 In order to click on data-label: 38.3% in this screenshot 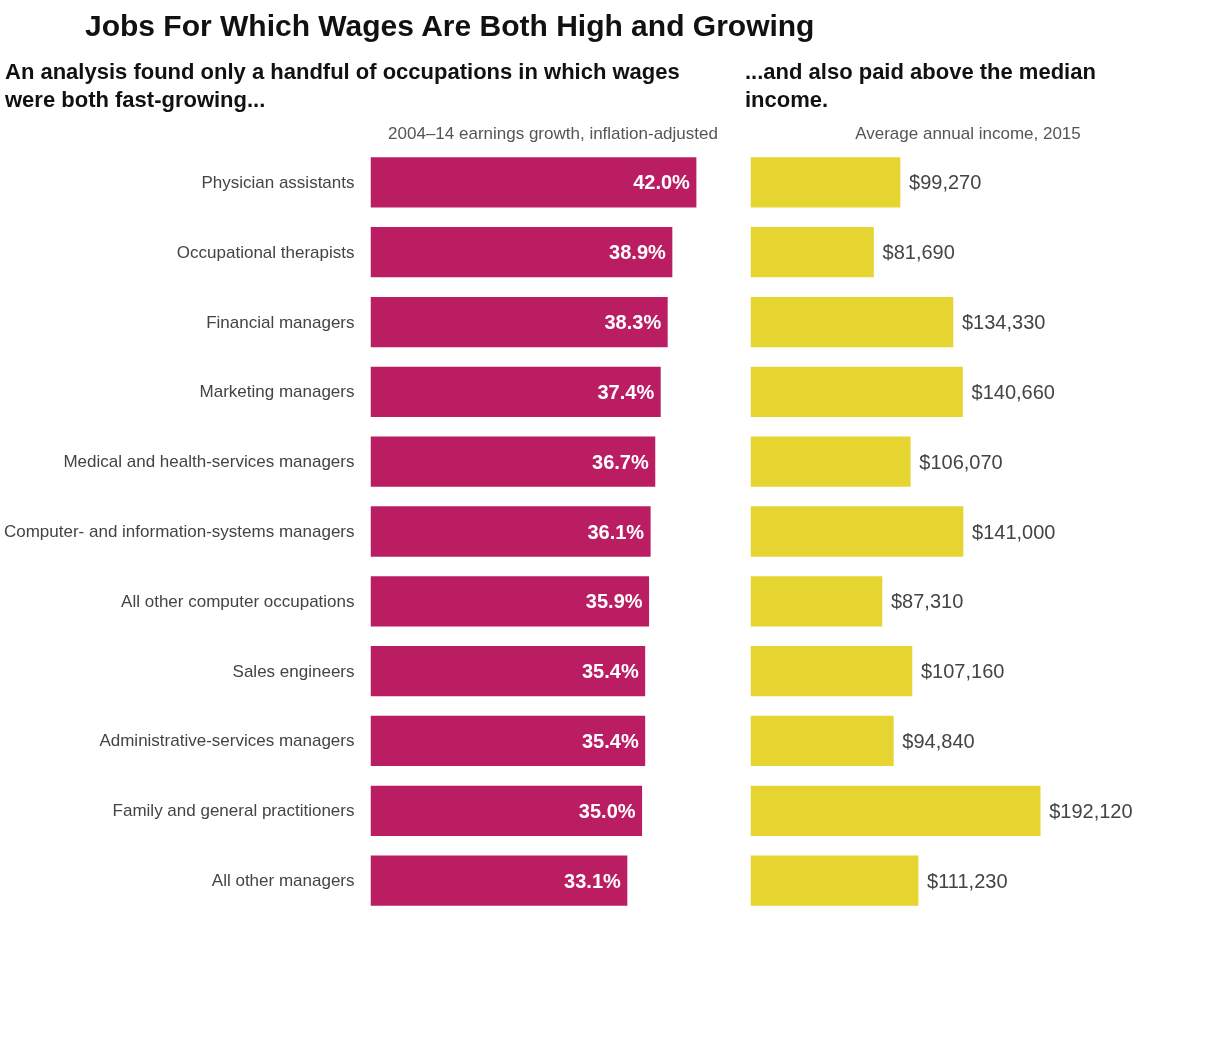, I will do `click(633, 322)`.